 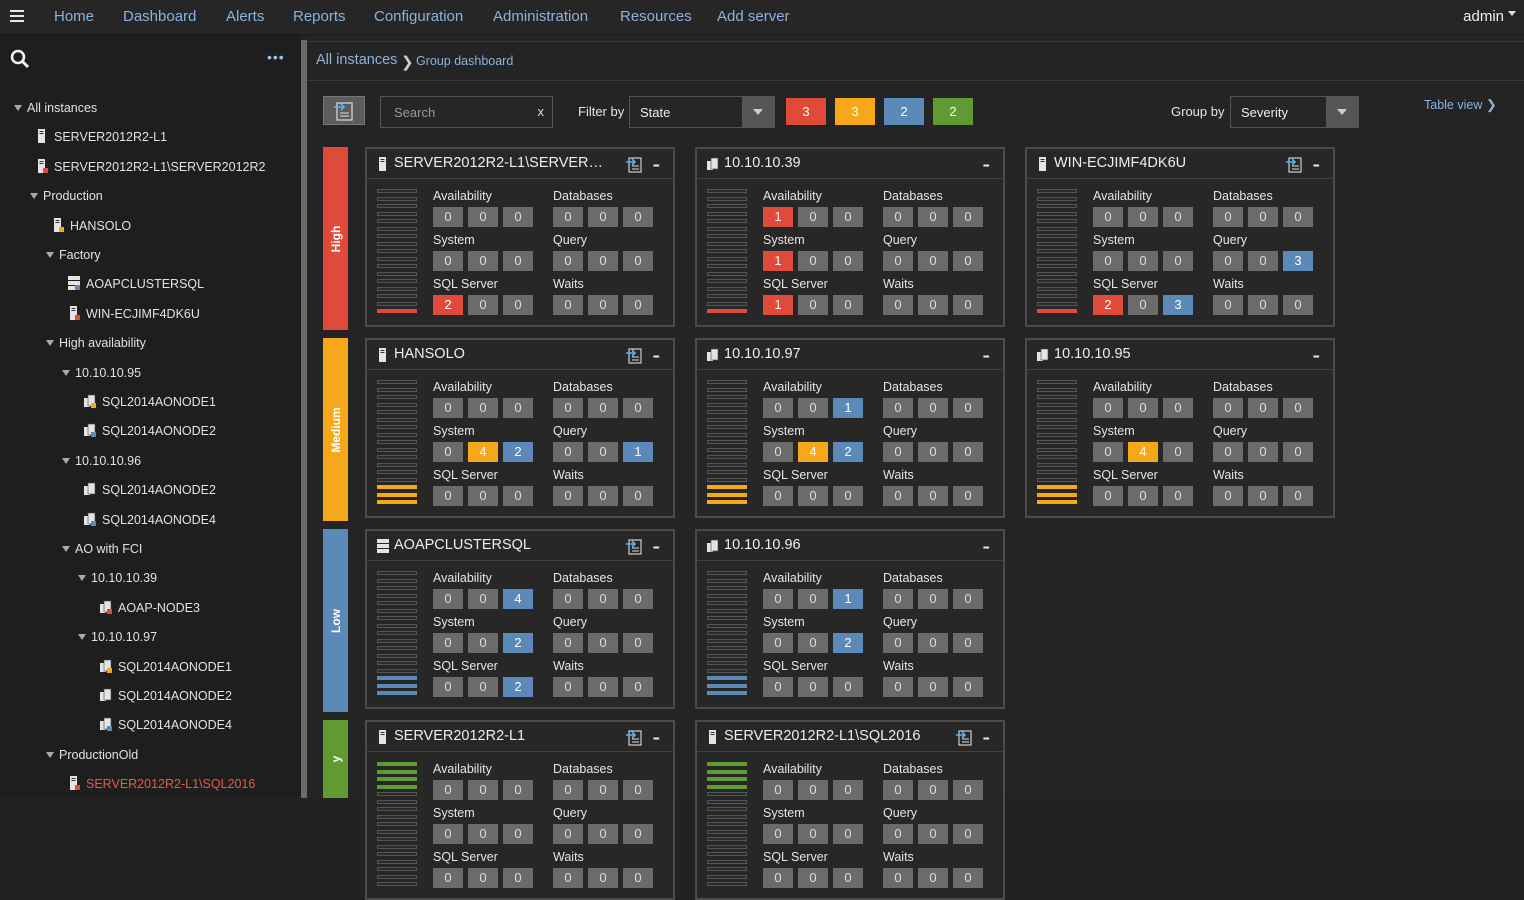 What do you see at coordinates (160, 16) in the screenshot?
I see `nav-dashboard: Dashboard` at bounding box center [160, 16].